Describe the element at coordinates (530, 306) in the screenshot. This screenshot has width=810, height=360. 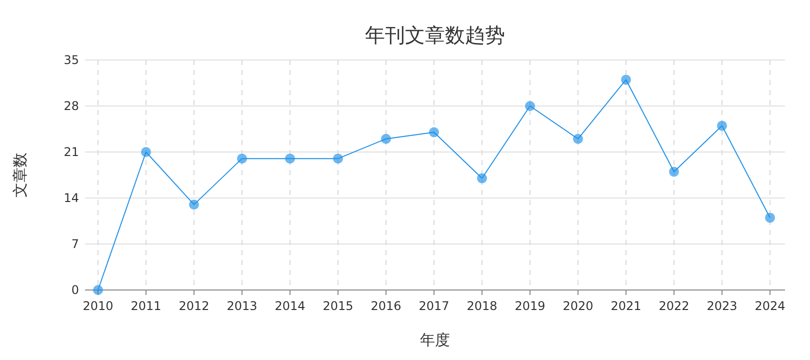
I see `x-tick-label: 2019` at that location.